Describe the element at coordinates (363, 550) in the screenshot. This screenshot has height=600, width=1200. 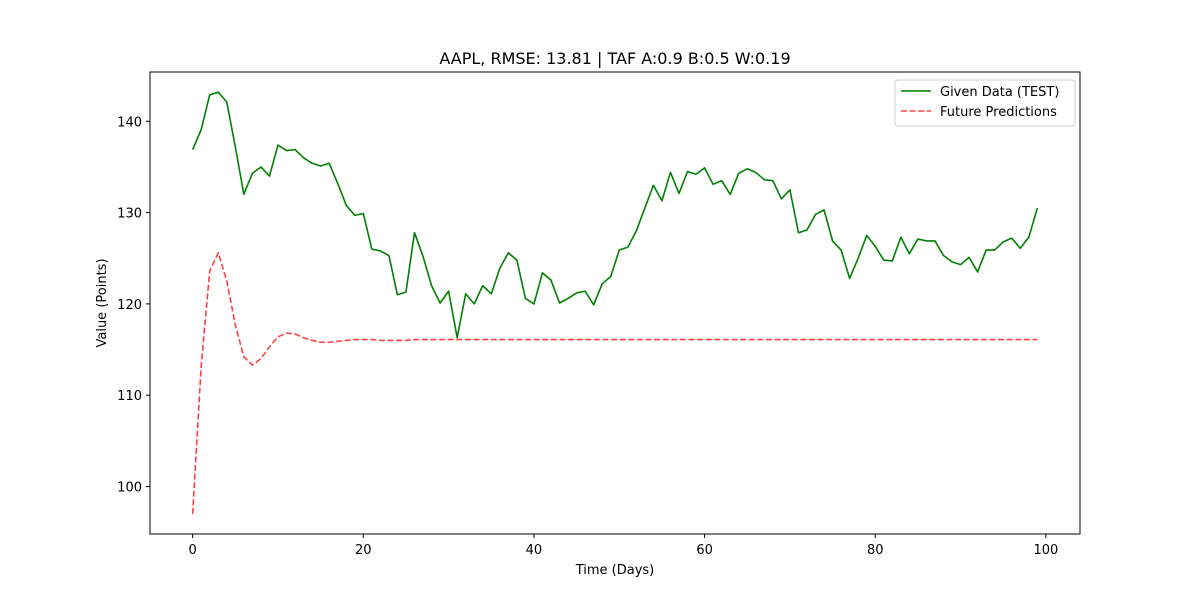
I see `x-tick-label: 20` at that location.